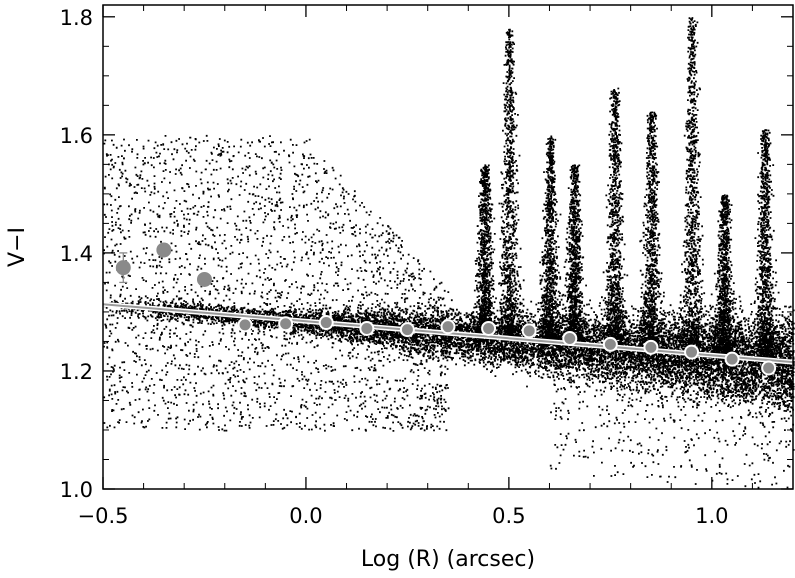 The width and height of the screenshot is (795, 578). What do you see at coordinates (711, 516) in the screenshot?
I see `x-tick-label: 1.0` at bounding box center [711, 516].